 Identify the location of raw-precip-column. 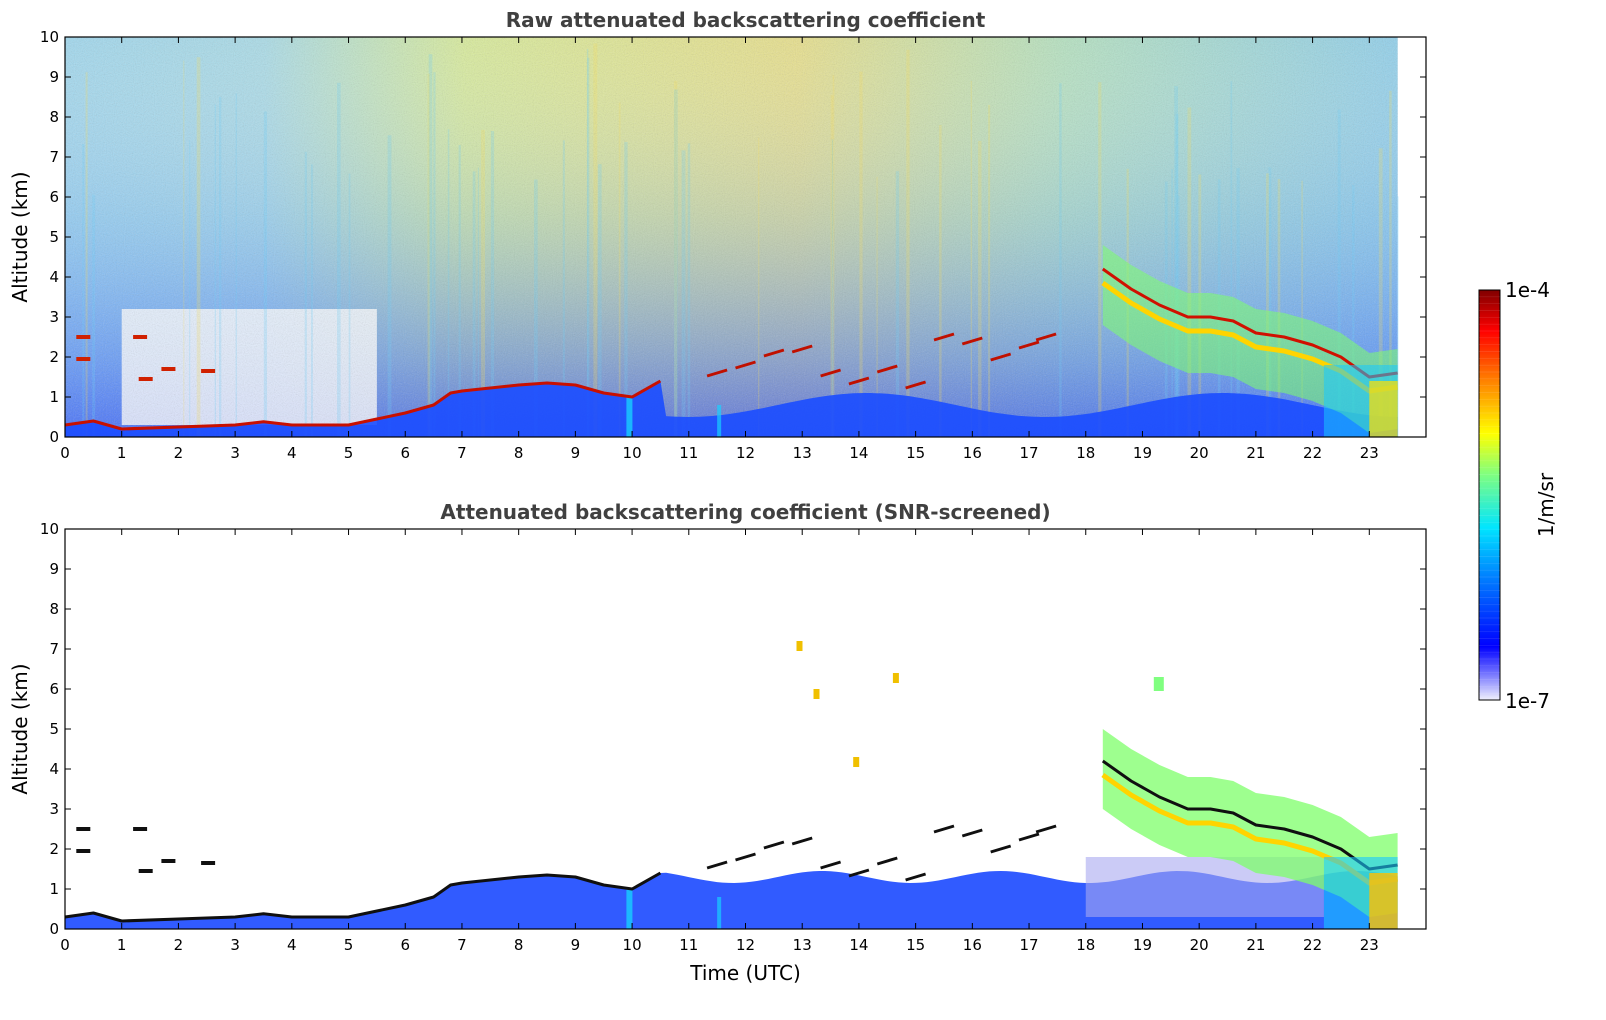
(1383, 409).